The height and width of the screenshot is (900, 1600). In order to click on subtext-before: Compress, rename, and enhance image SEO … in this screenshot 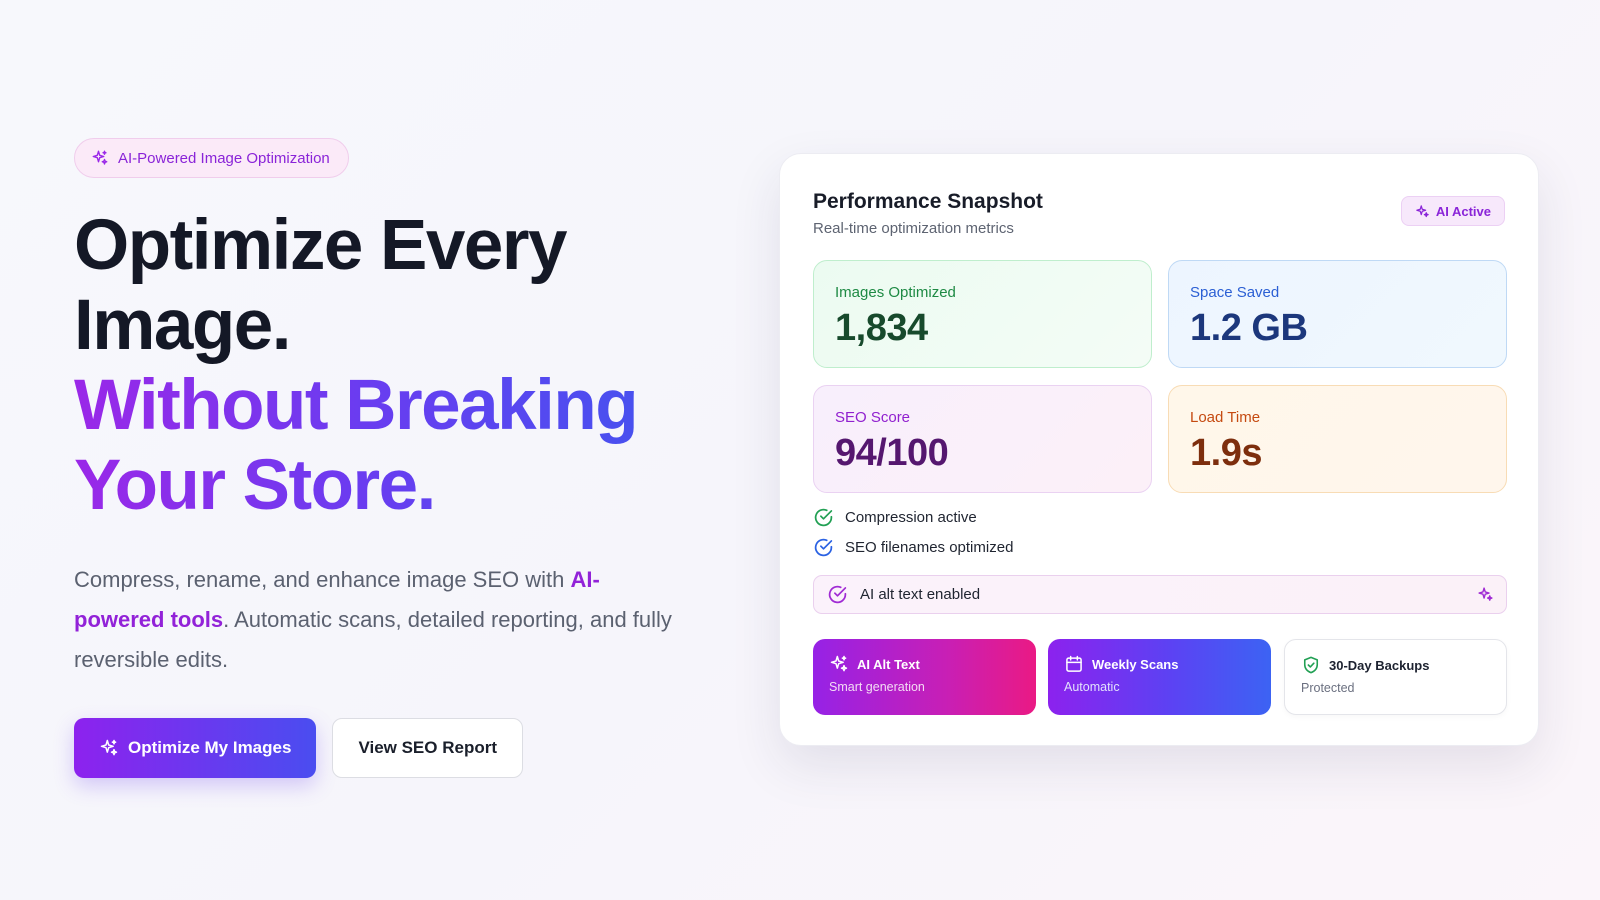, I will do `click(322, 579)`.